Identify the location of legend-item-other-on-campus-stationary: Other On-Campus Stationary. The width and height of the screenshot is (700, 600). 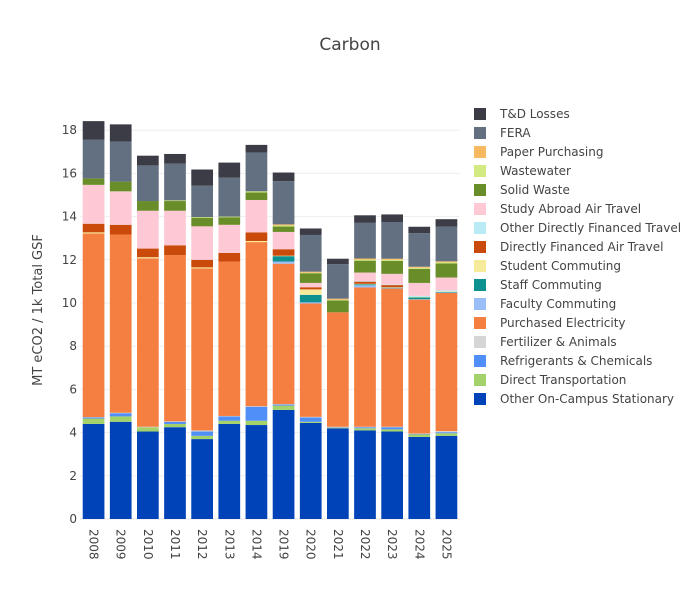
(574, 399).